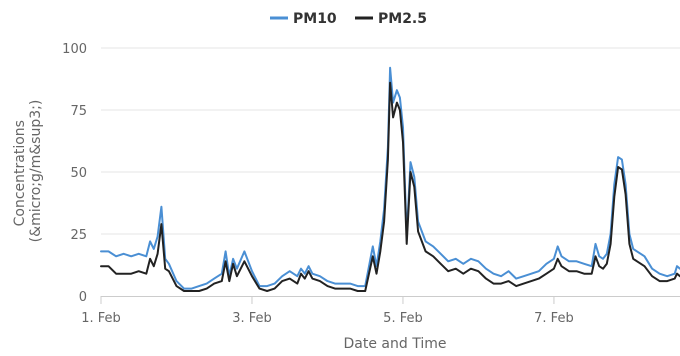  I want to click on y-tick-label: 25, so click(78, 235).